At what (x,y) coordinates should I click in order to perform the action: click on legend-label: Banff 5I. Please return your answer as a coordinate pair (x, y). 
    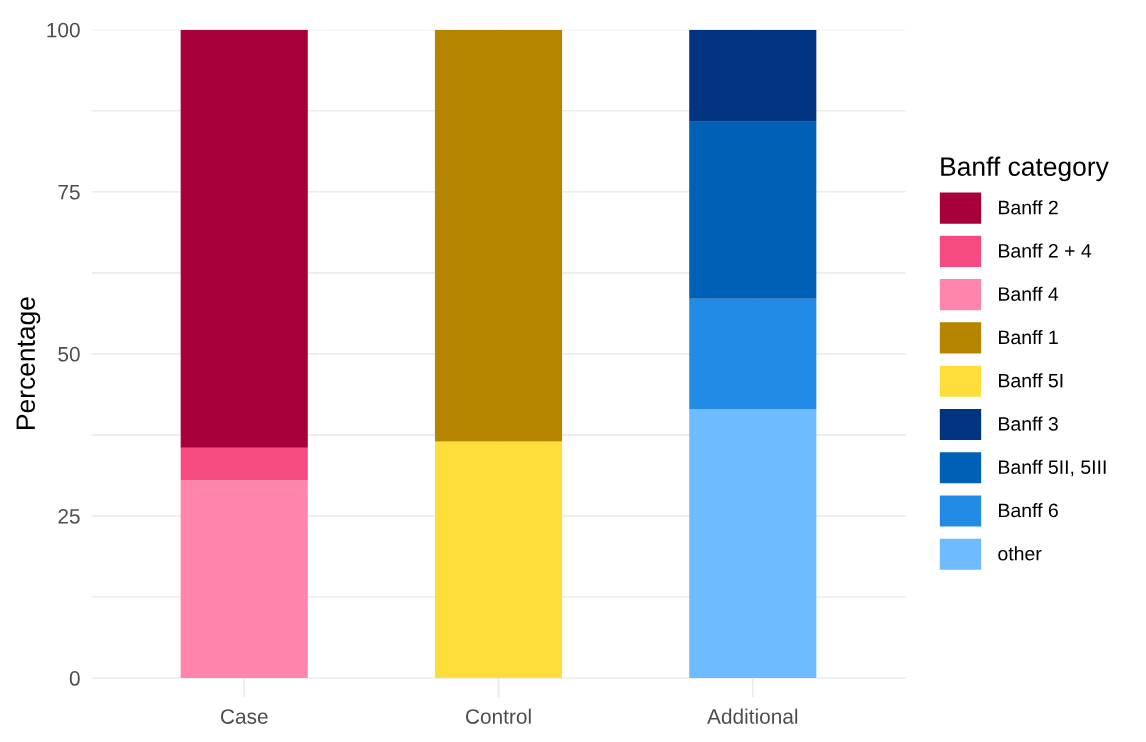
    Looking at the image, I should click on (1031, 380).